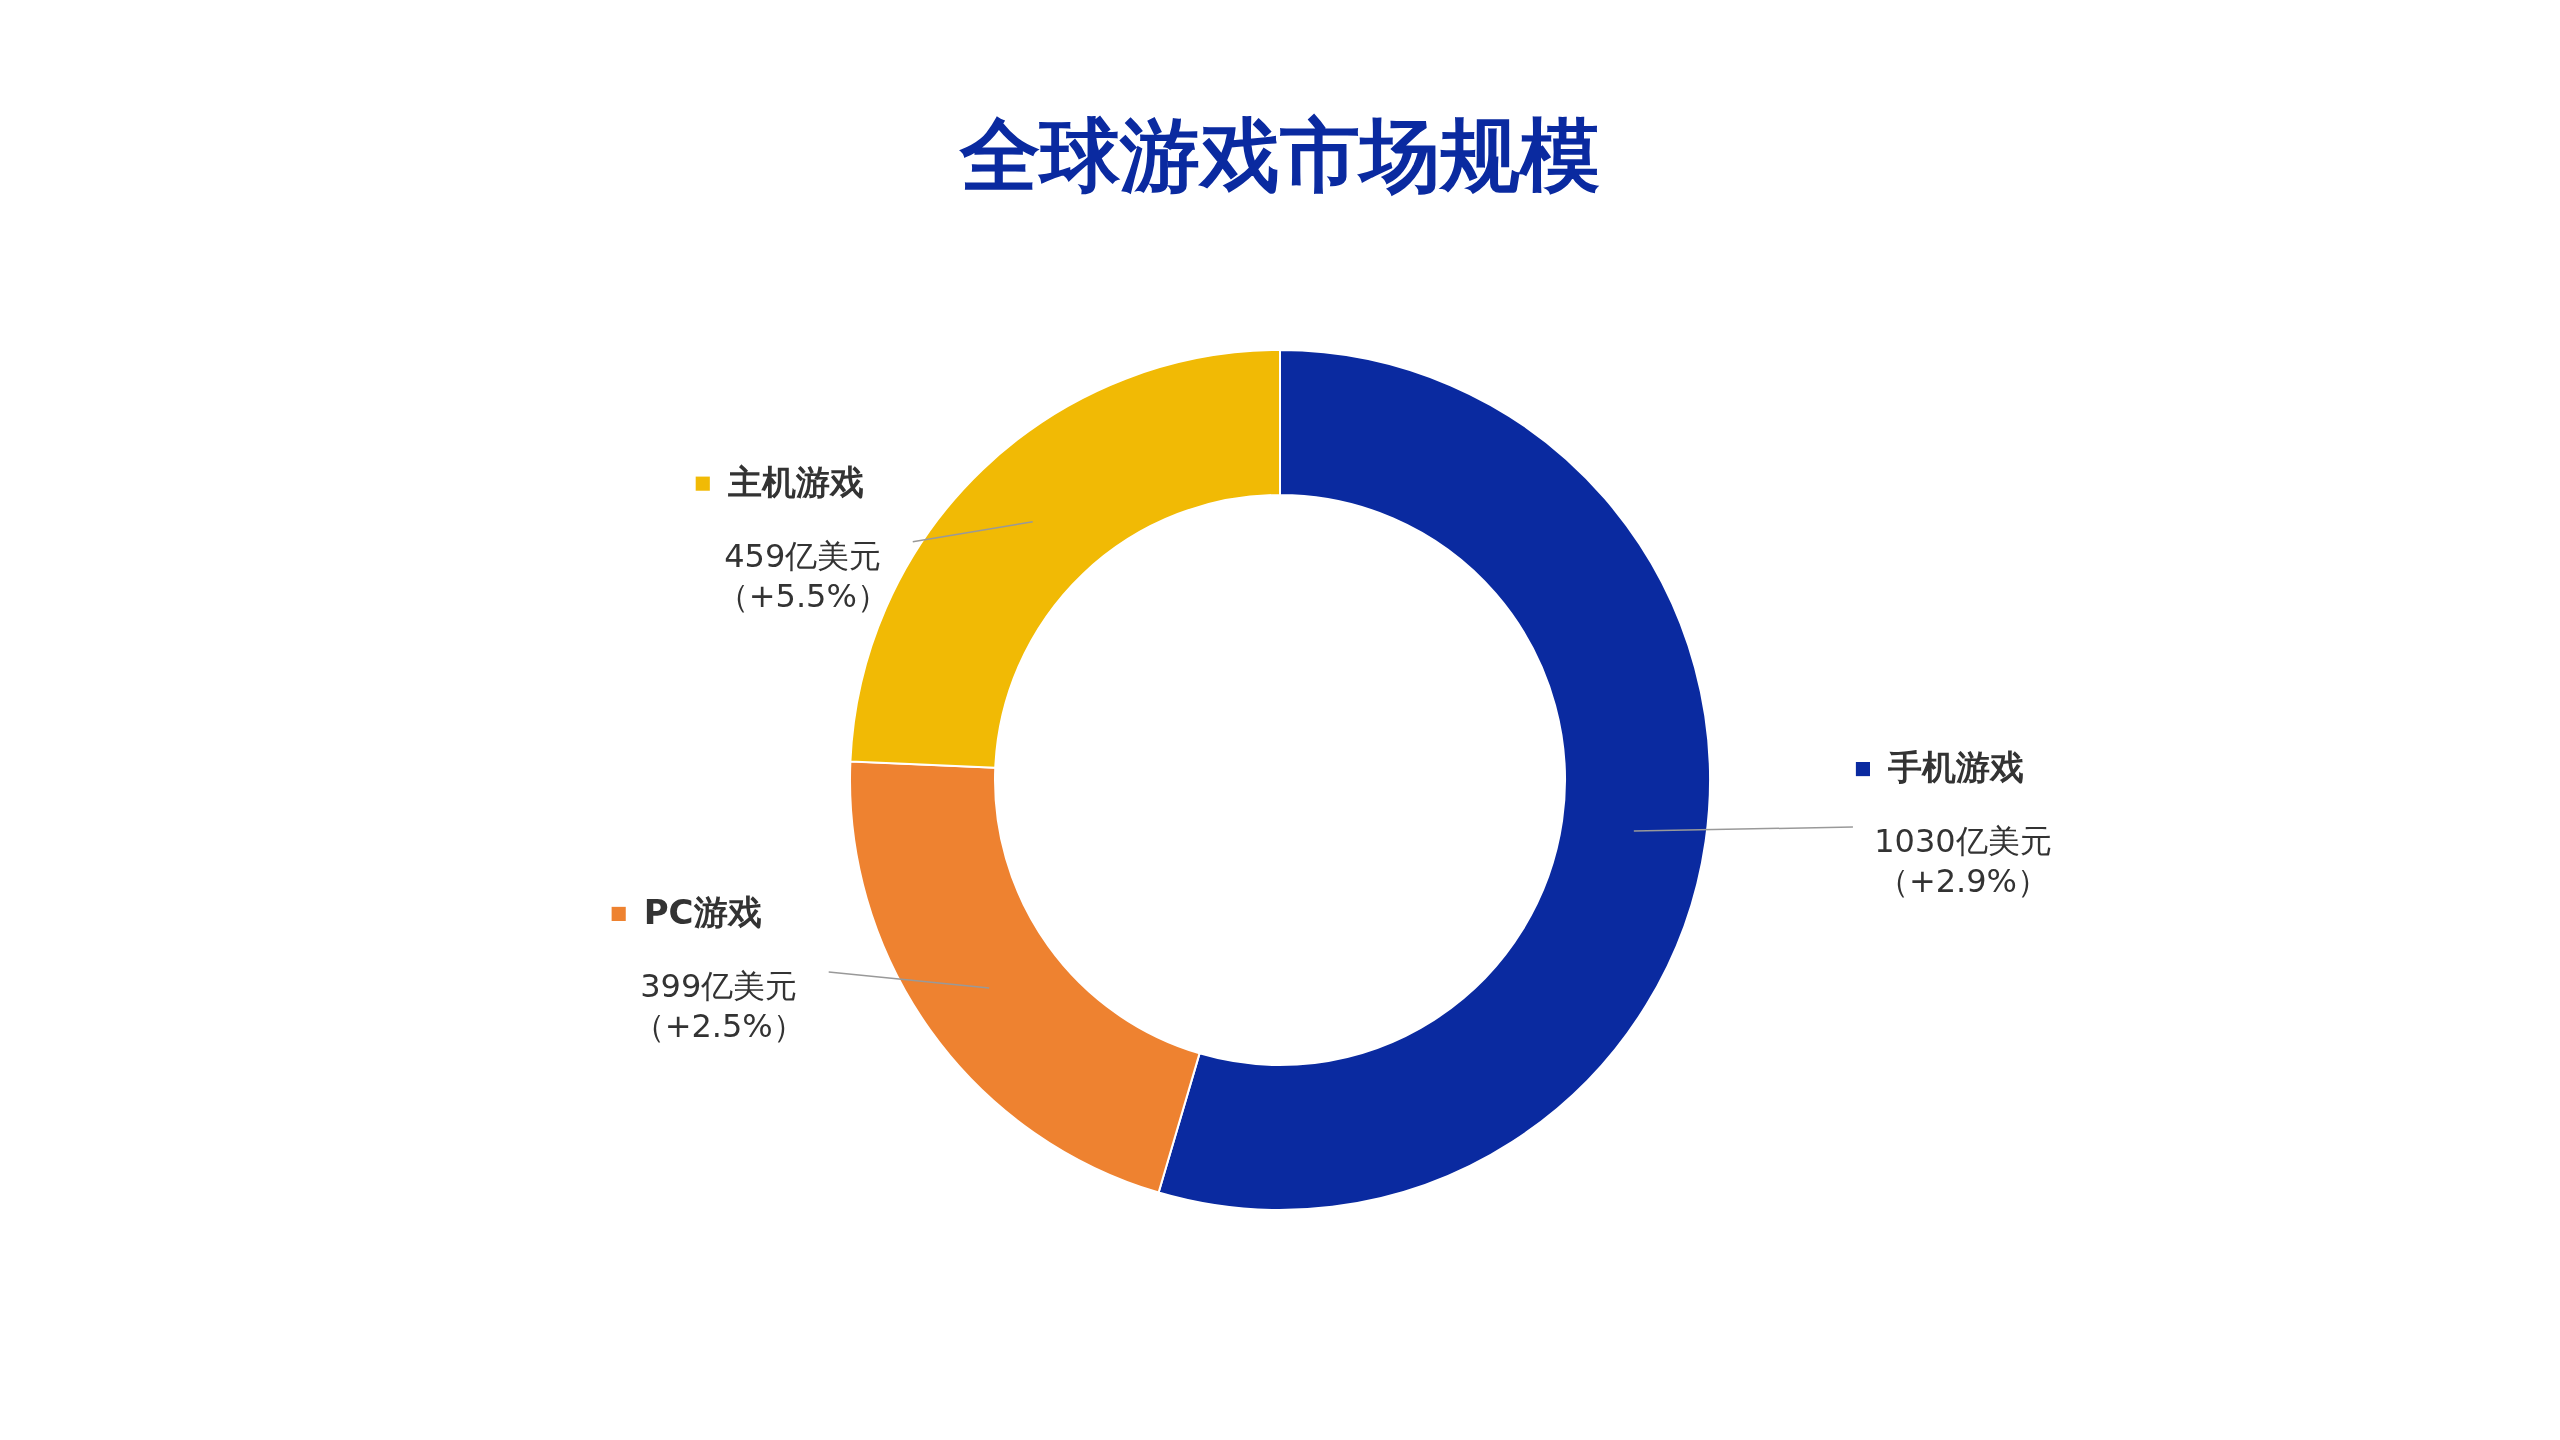 The height and width of the screenshot is (1440, 2560). Describe the element at coordinates (702, 911) in the screenshot. I see `legend-label: PC游戏` at that location.